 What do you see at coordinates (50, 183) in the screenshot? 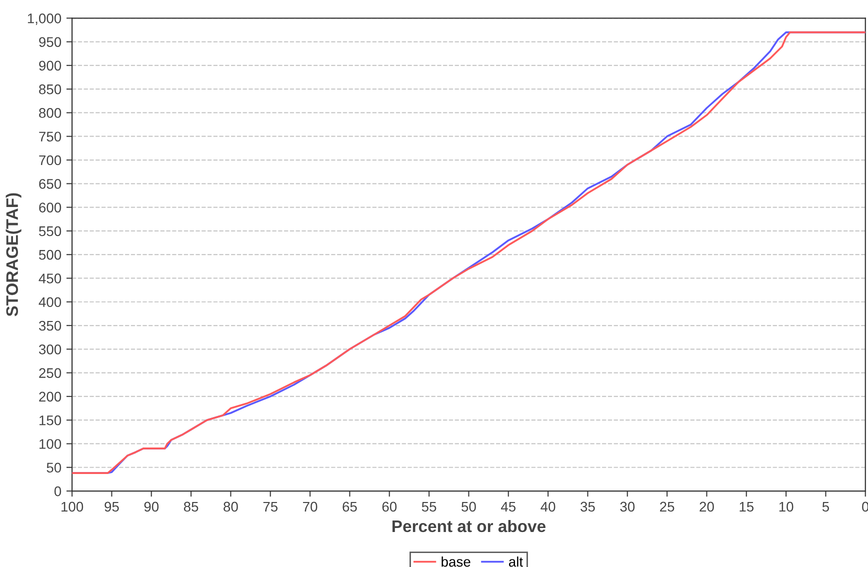
I see `y-tick-label: 650` at bounding box center [50, 183].